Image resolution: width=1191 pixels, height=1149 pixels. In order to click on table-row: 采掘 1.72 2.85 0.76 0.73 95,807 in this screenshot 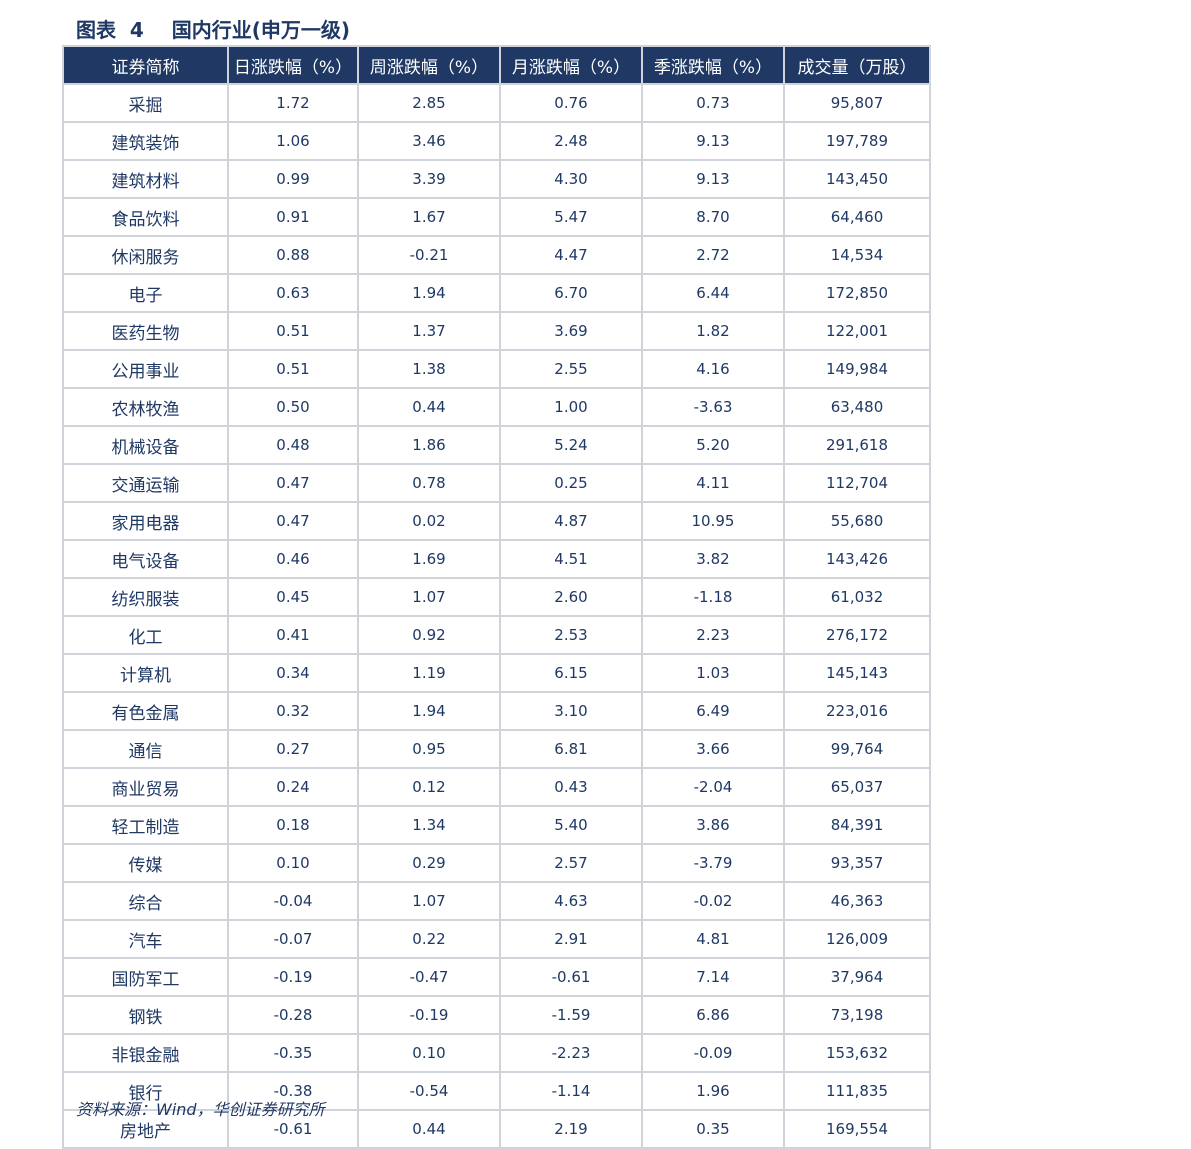, I will do `click(496, 103)`.